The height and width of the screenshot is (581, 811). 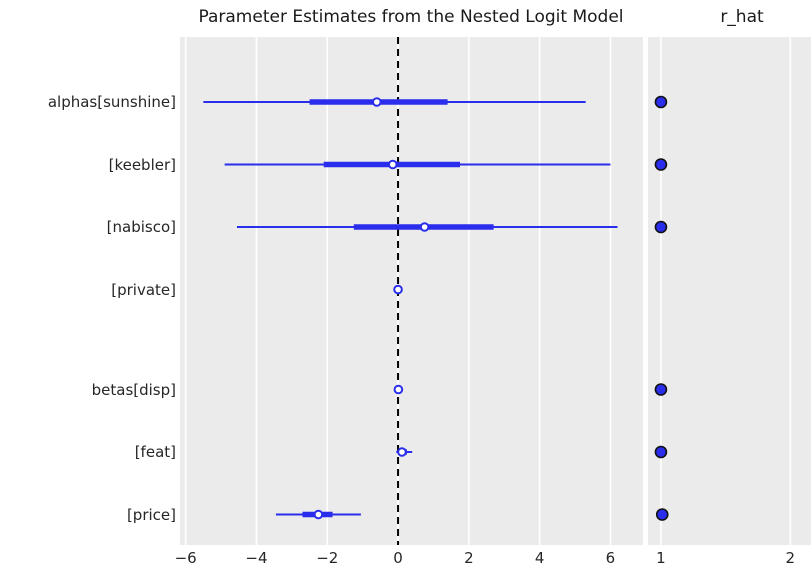 What do you see at coordinates (327, 558) in the screenshot?
I see `x-tick-label: −2` at bounding box center [327, 558].